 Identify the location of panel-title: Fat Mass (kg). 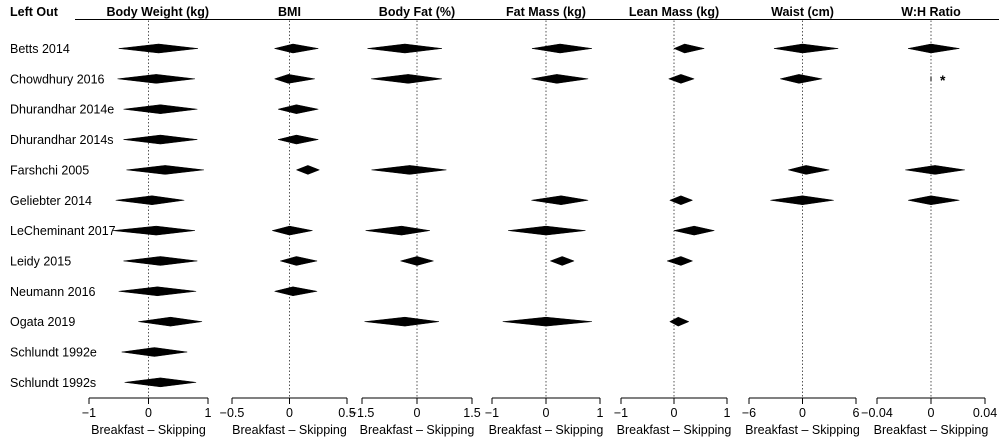
(546, 12).